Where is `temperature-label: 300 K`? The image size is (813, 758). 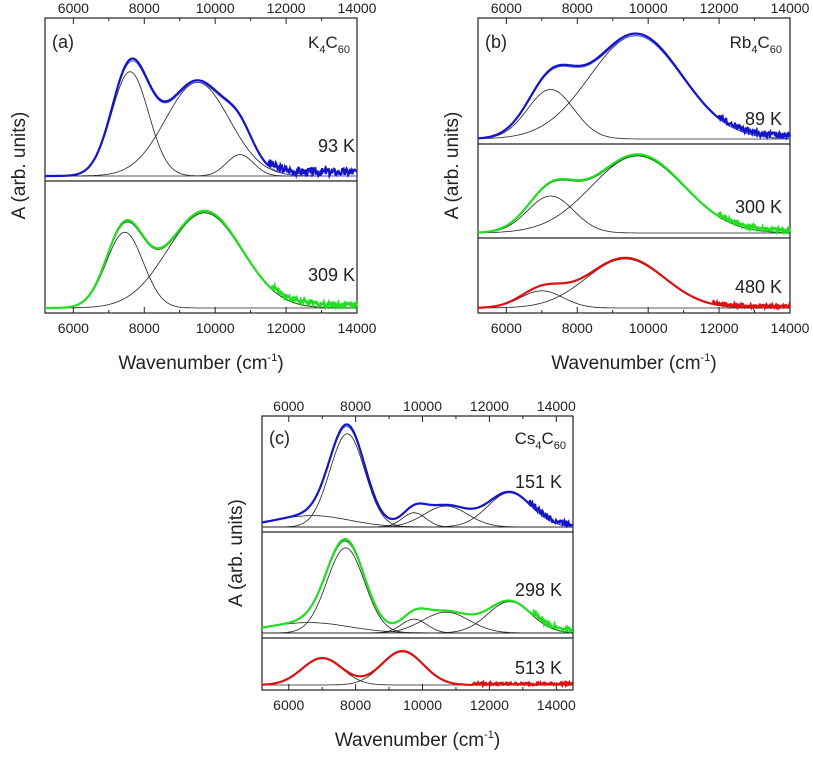 temperature-label: 300 K is located at coordinates (758, 207).